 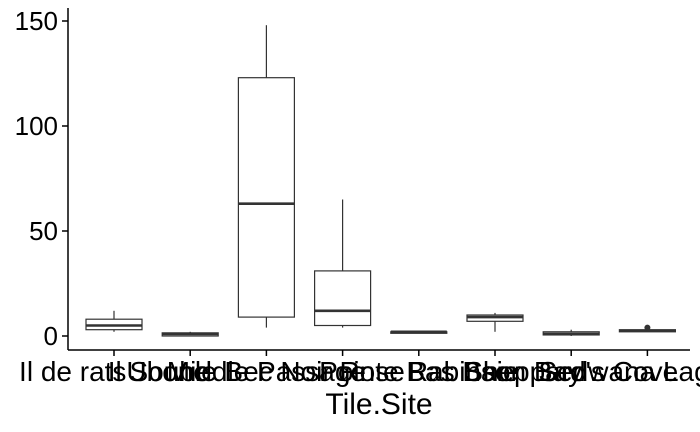 I want to click on x-tick-label: Noir Rose, so click(x=342, y=371).